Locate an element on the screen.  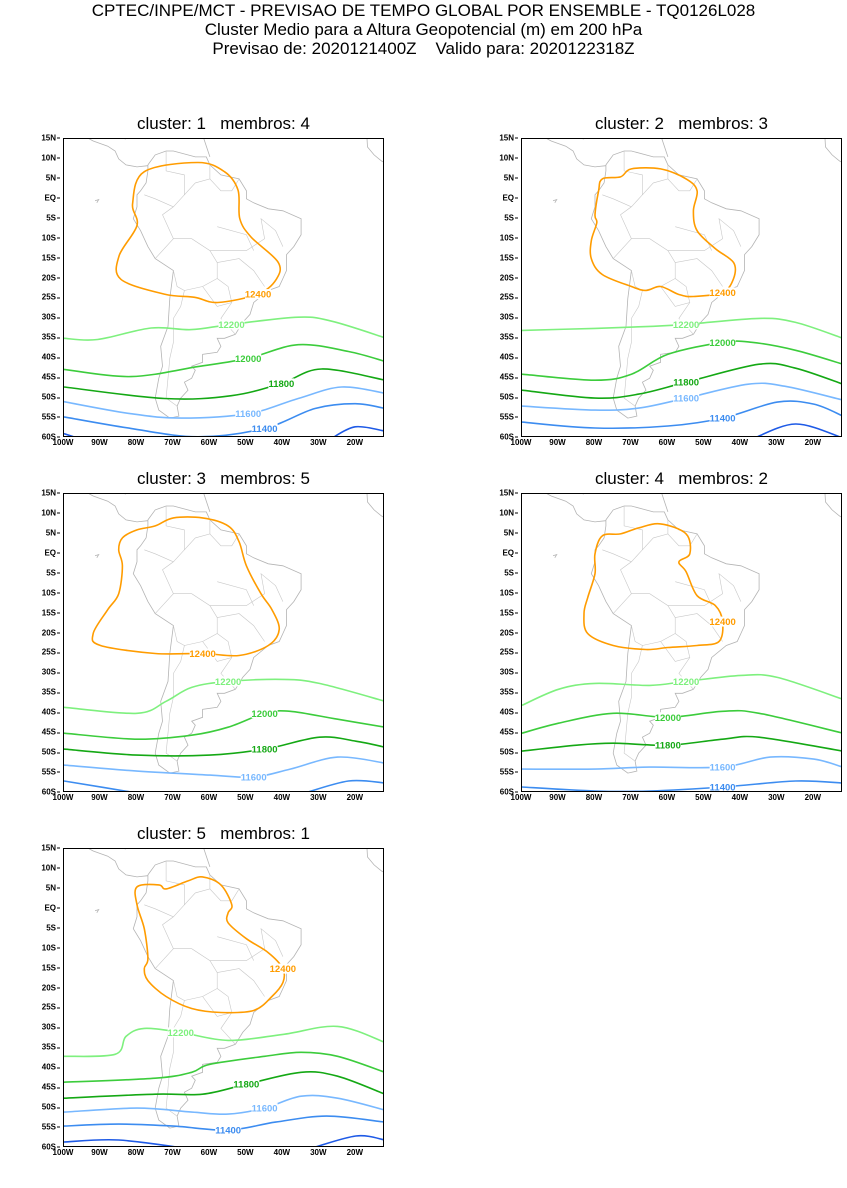
panel-title: cluster: 3 membros: 5 is located at coordinates (223, 479).